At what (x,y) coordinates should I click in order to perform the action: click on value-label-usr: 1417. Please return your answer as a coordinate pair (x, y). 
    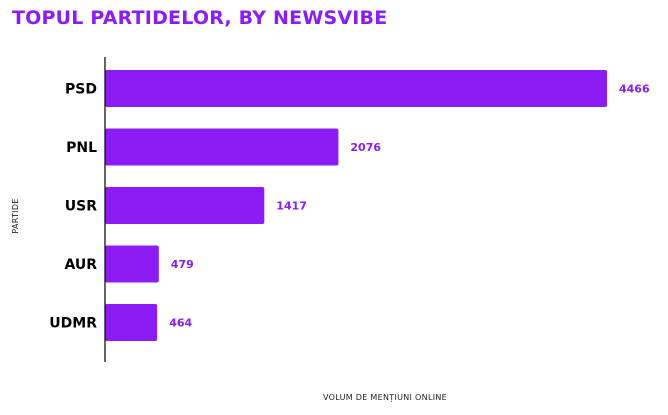
    Looking at the image, I should click on (291, 206).